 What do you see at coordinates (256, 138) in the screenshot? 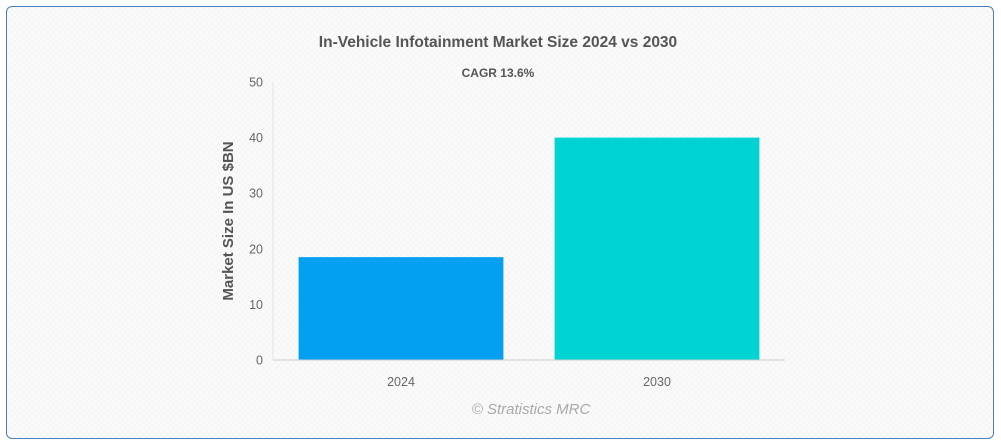
I see `y-tick-label: 40` at bounding box center [256, 138].